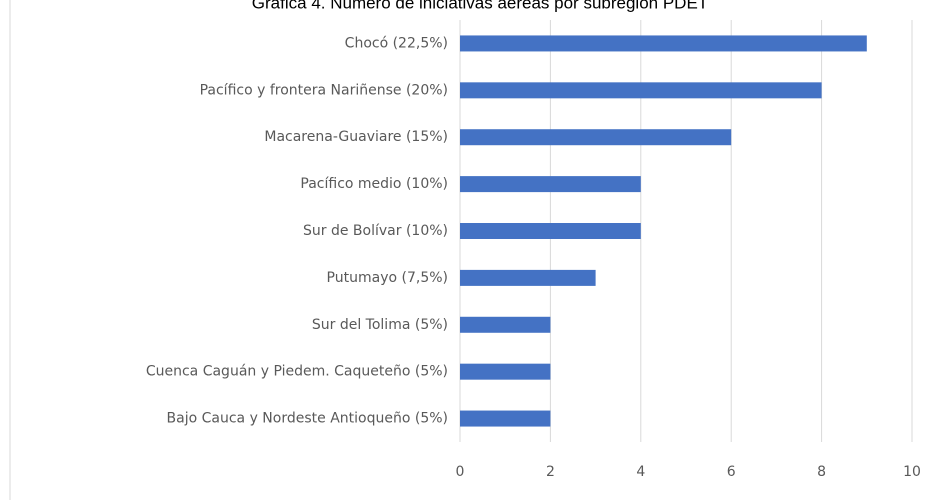 The height and width of the screenshot is (500, 940). I want to click on y-tick-label: Pacífico y frontera Nariñense (20%), so click(324, 90).